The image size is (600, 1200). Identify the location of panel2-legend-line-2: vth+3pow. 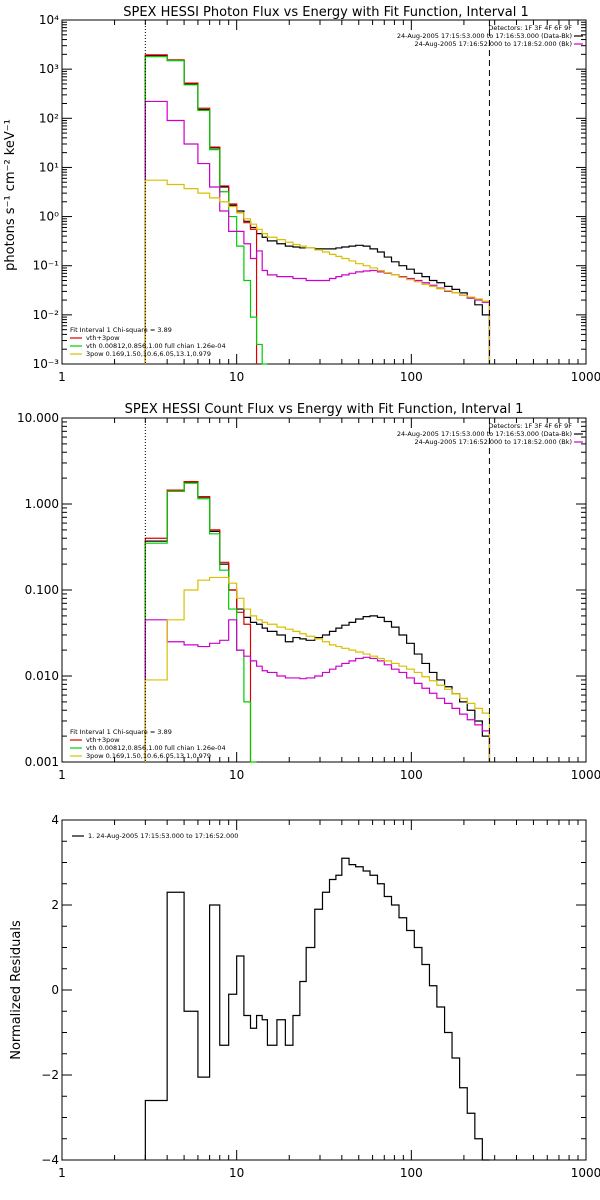
(103, 740).